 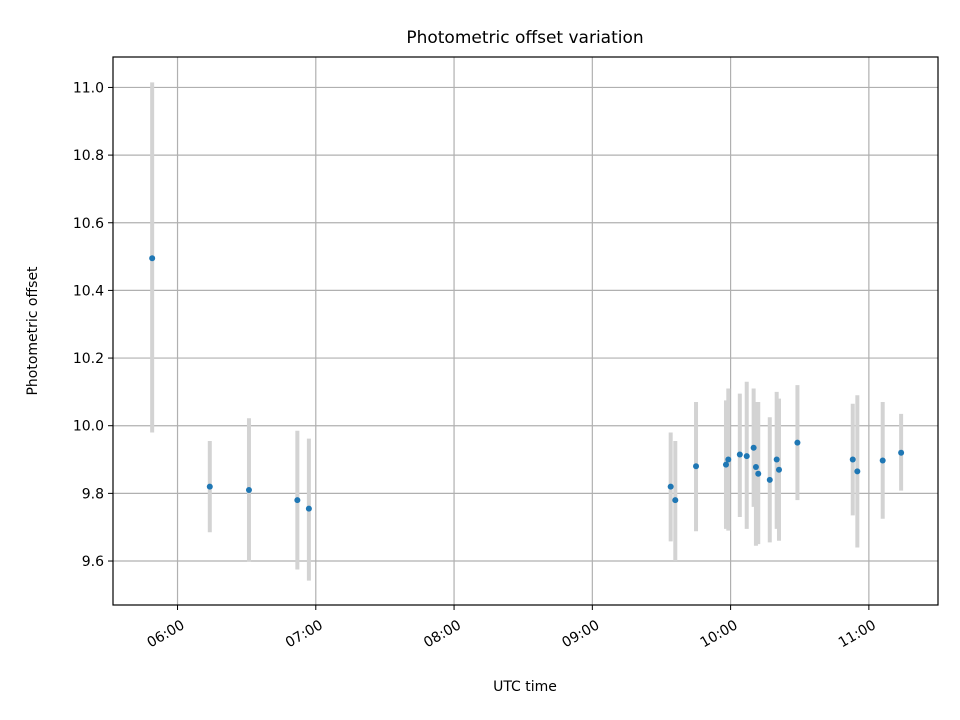 What do you see at coordinates (524, 38) in the screenshot?
I see `chart-title: Photometric offset variation` at bounding box center [524, 38].